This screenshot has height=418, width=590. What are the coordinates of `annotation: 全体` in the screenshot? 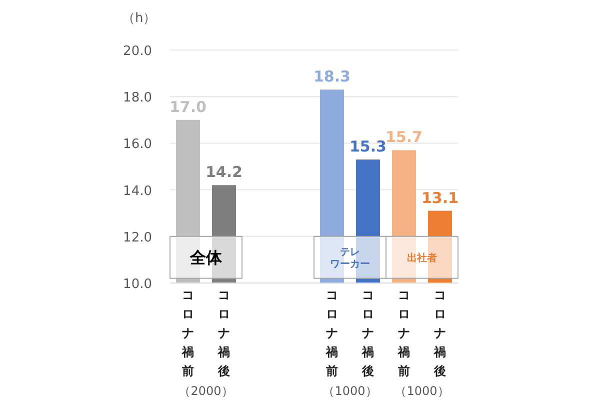 It's located at (206, 257).